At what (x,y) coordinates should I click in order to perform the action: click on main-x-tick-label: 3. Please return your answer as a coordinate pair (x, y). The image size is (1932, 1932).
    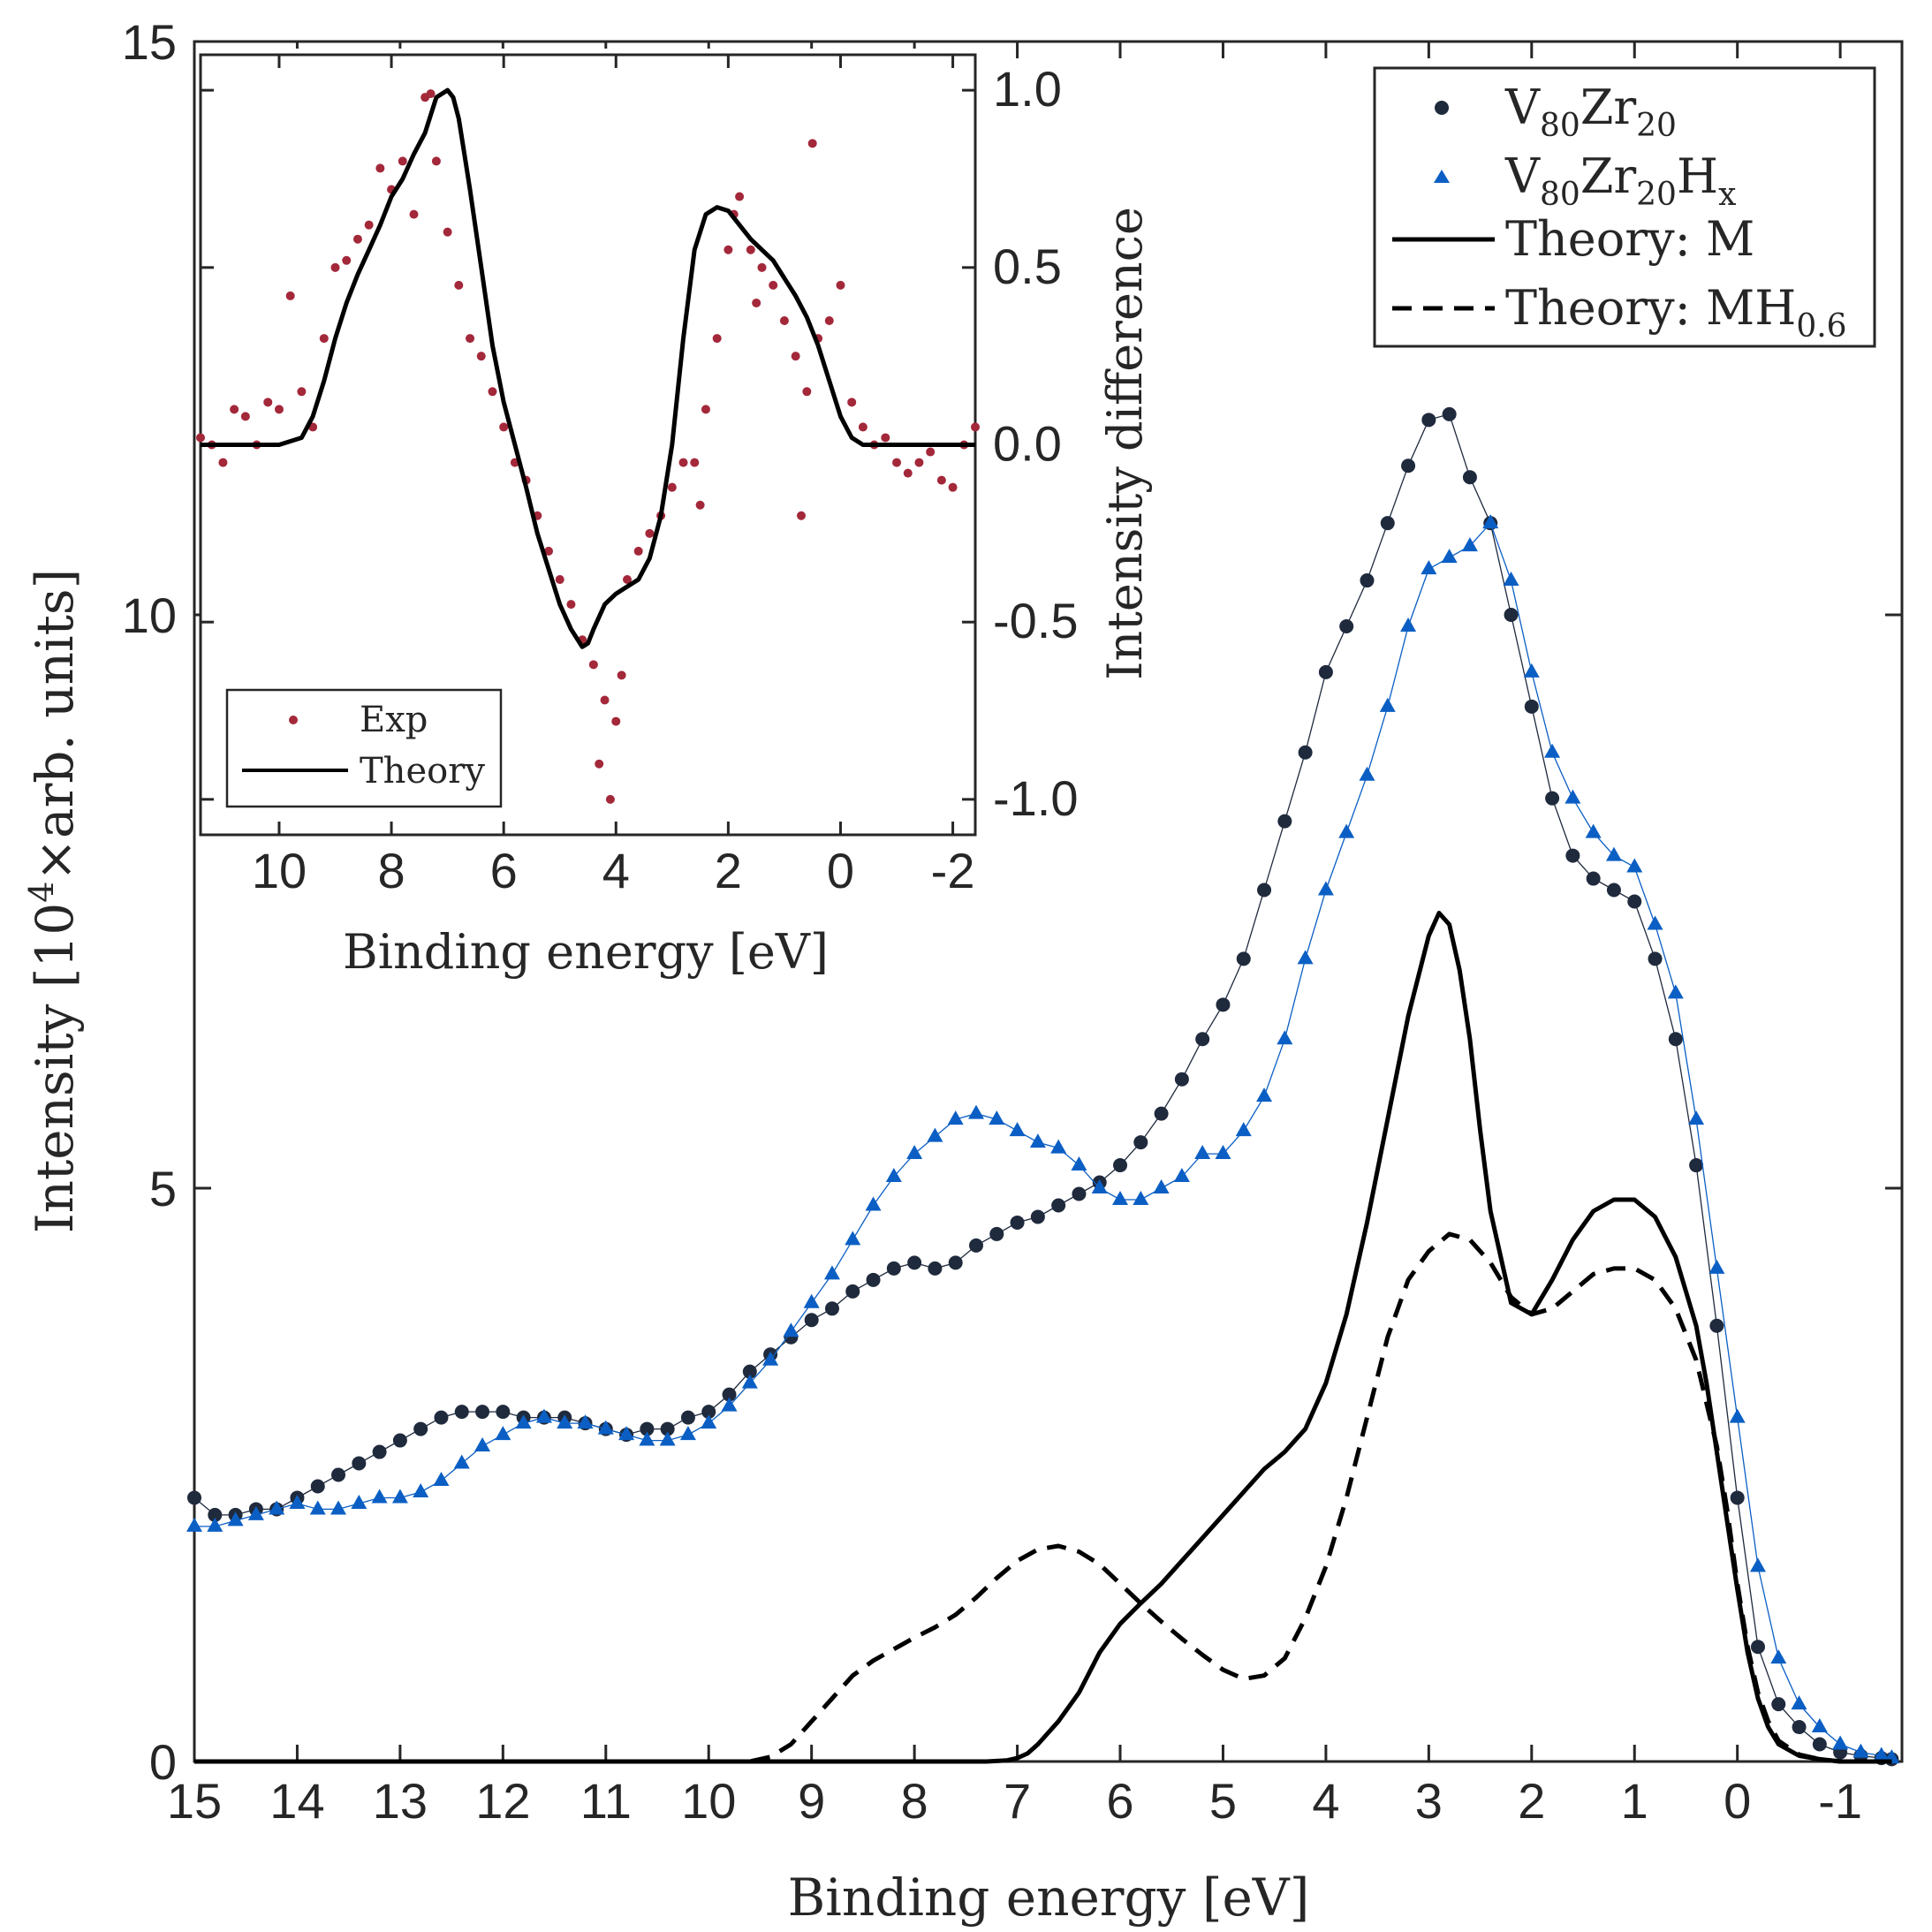
    Looking at the image, I should click on (1429, 1801).